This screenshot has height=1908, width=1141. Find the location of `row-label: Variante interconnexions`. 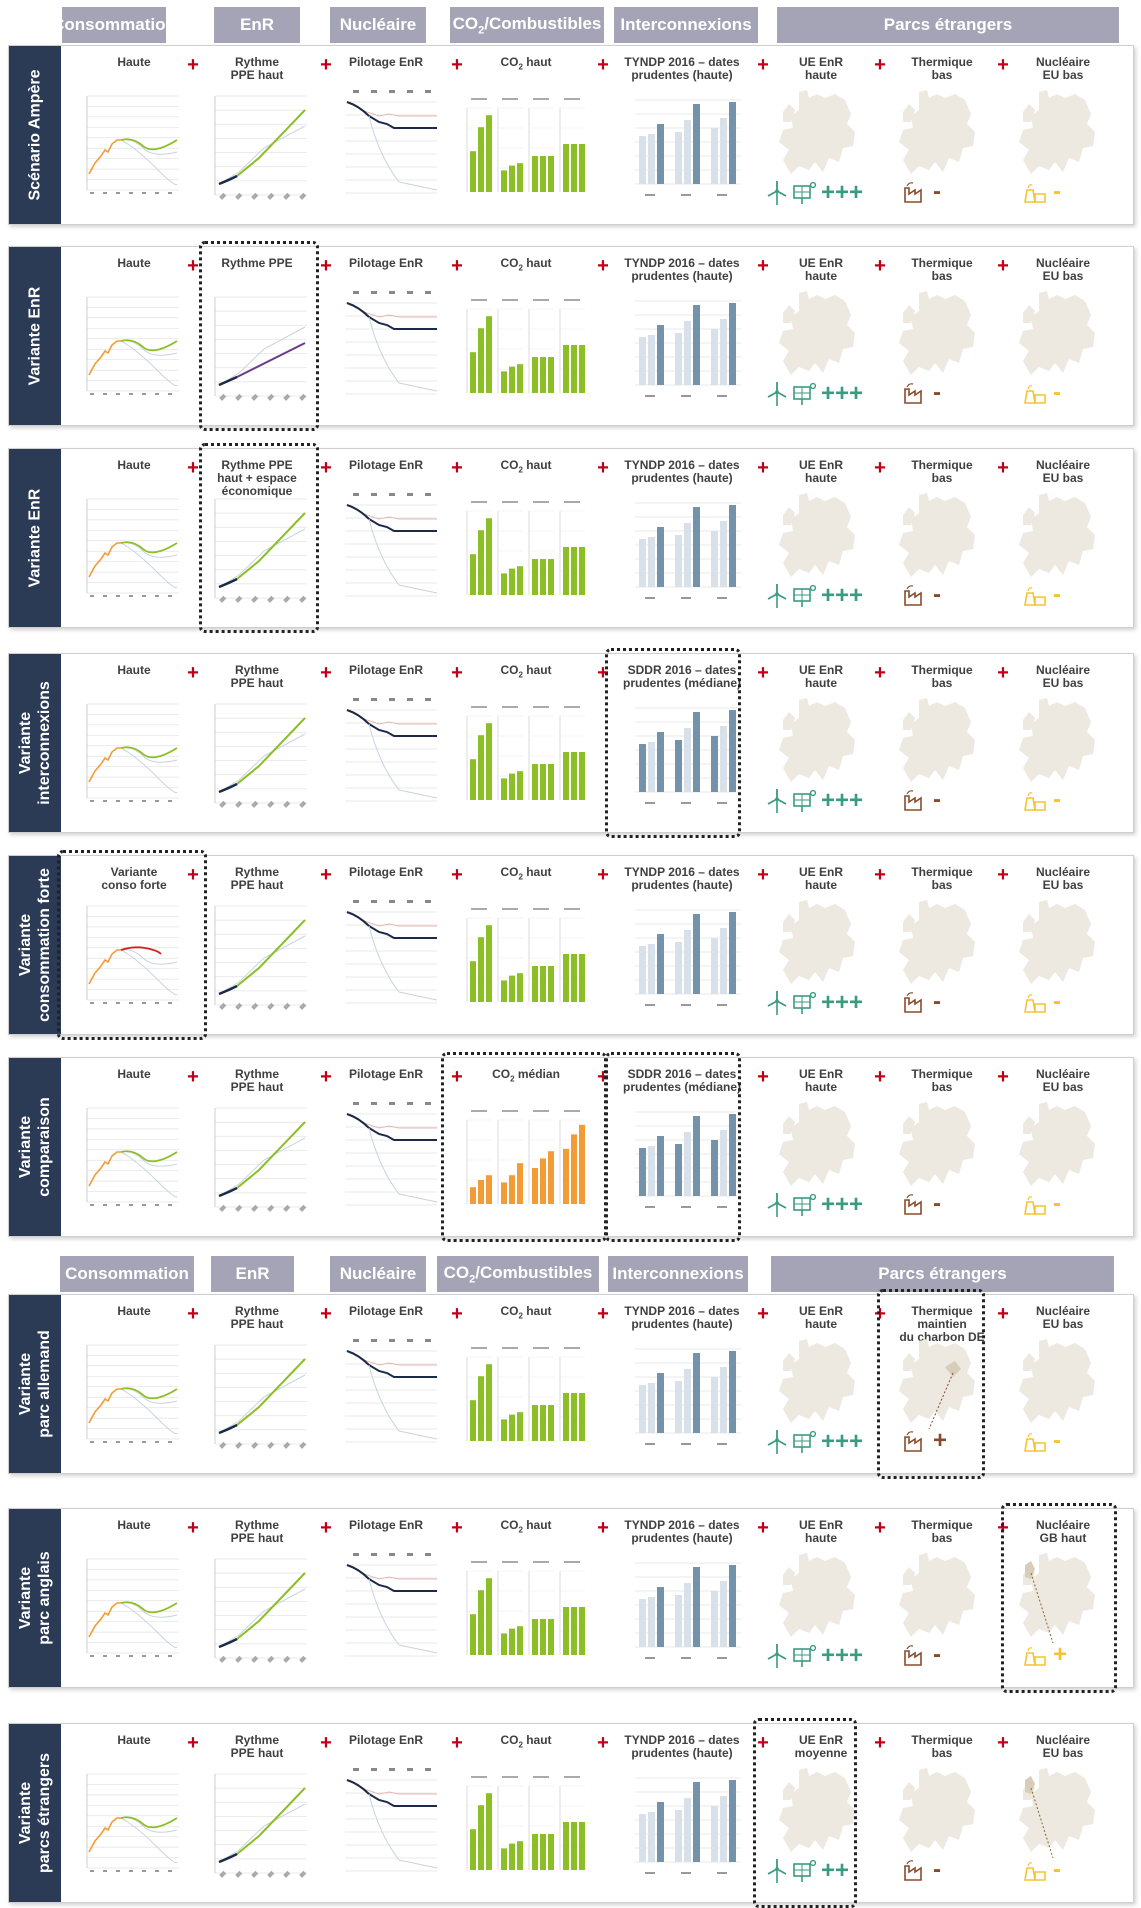

row-label: Variante interconnexions is located at coordinates (35, 743).